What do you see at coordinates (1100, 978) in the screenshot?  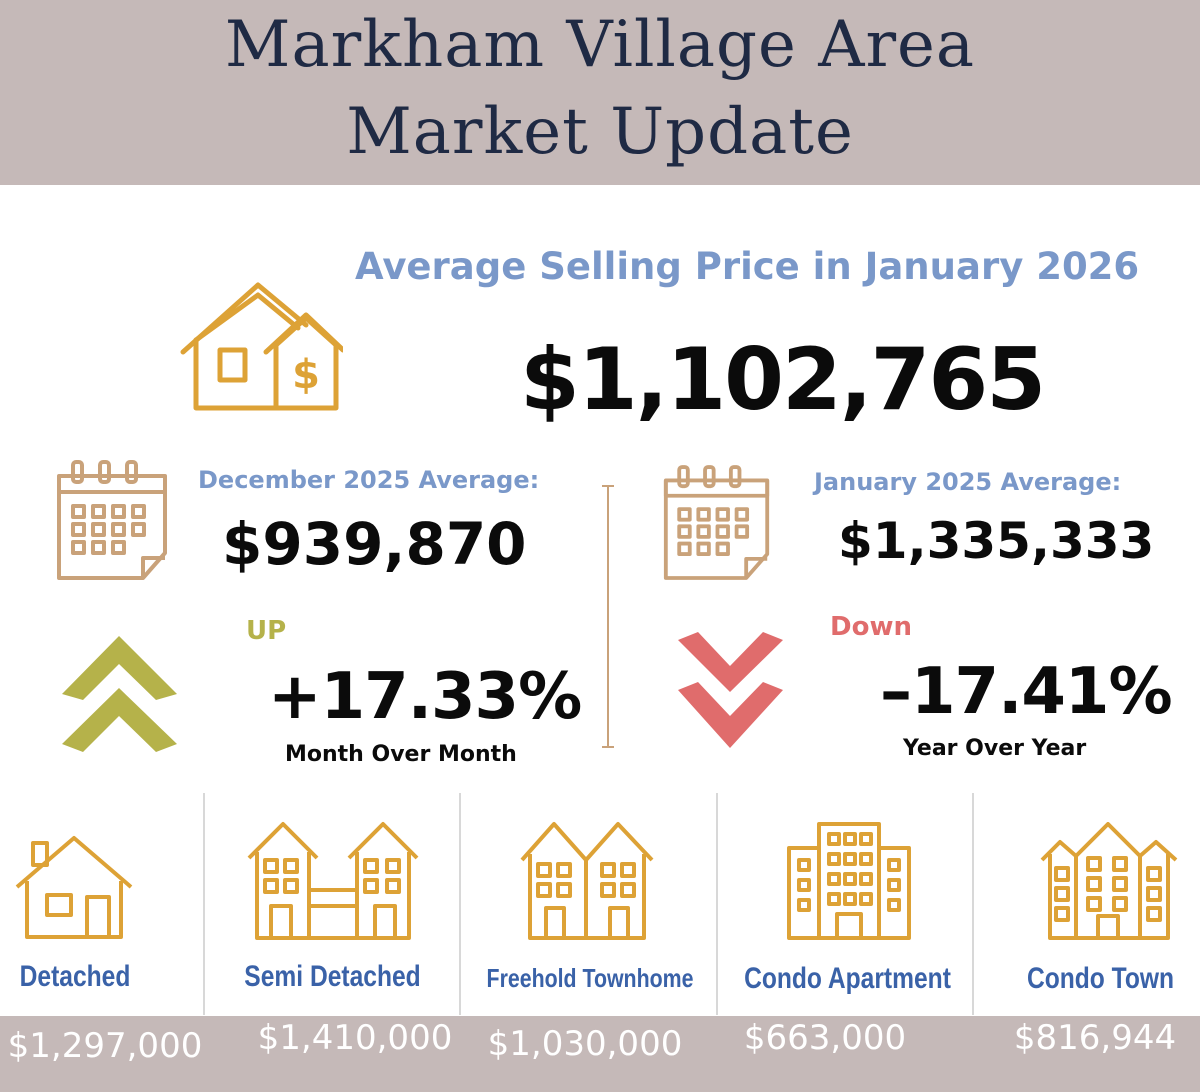 I see `category-label-condo-town: Condo Town` at bounding box center [1100, 978].